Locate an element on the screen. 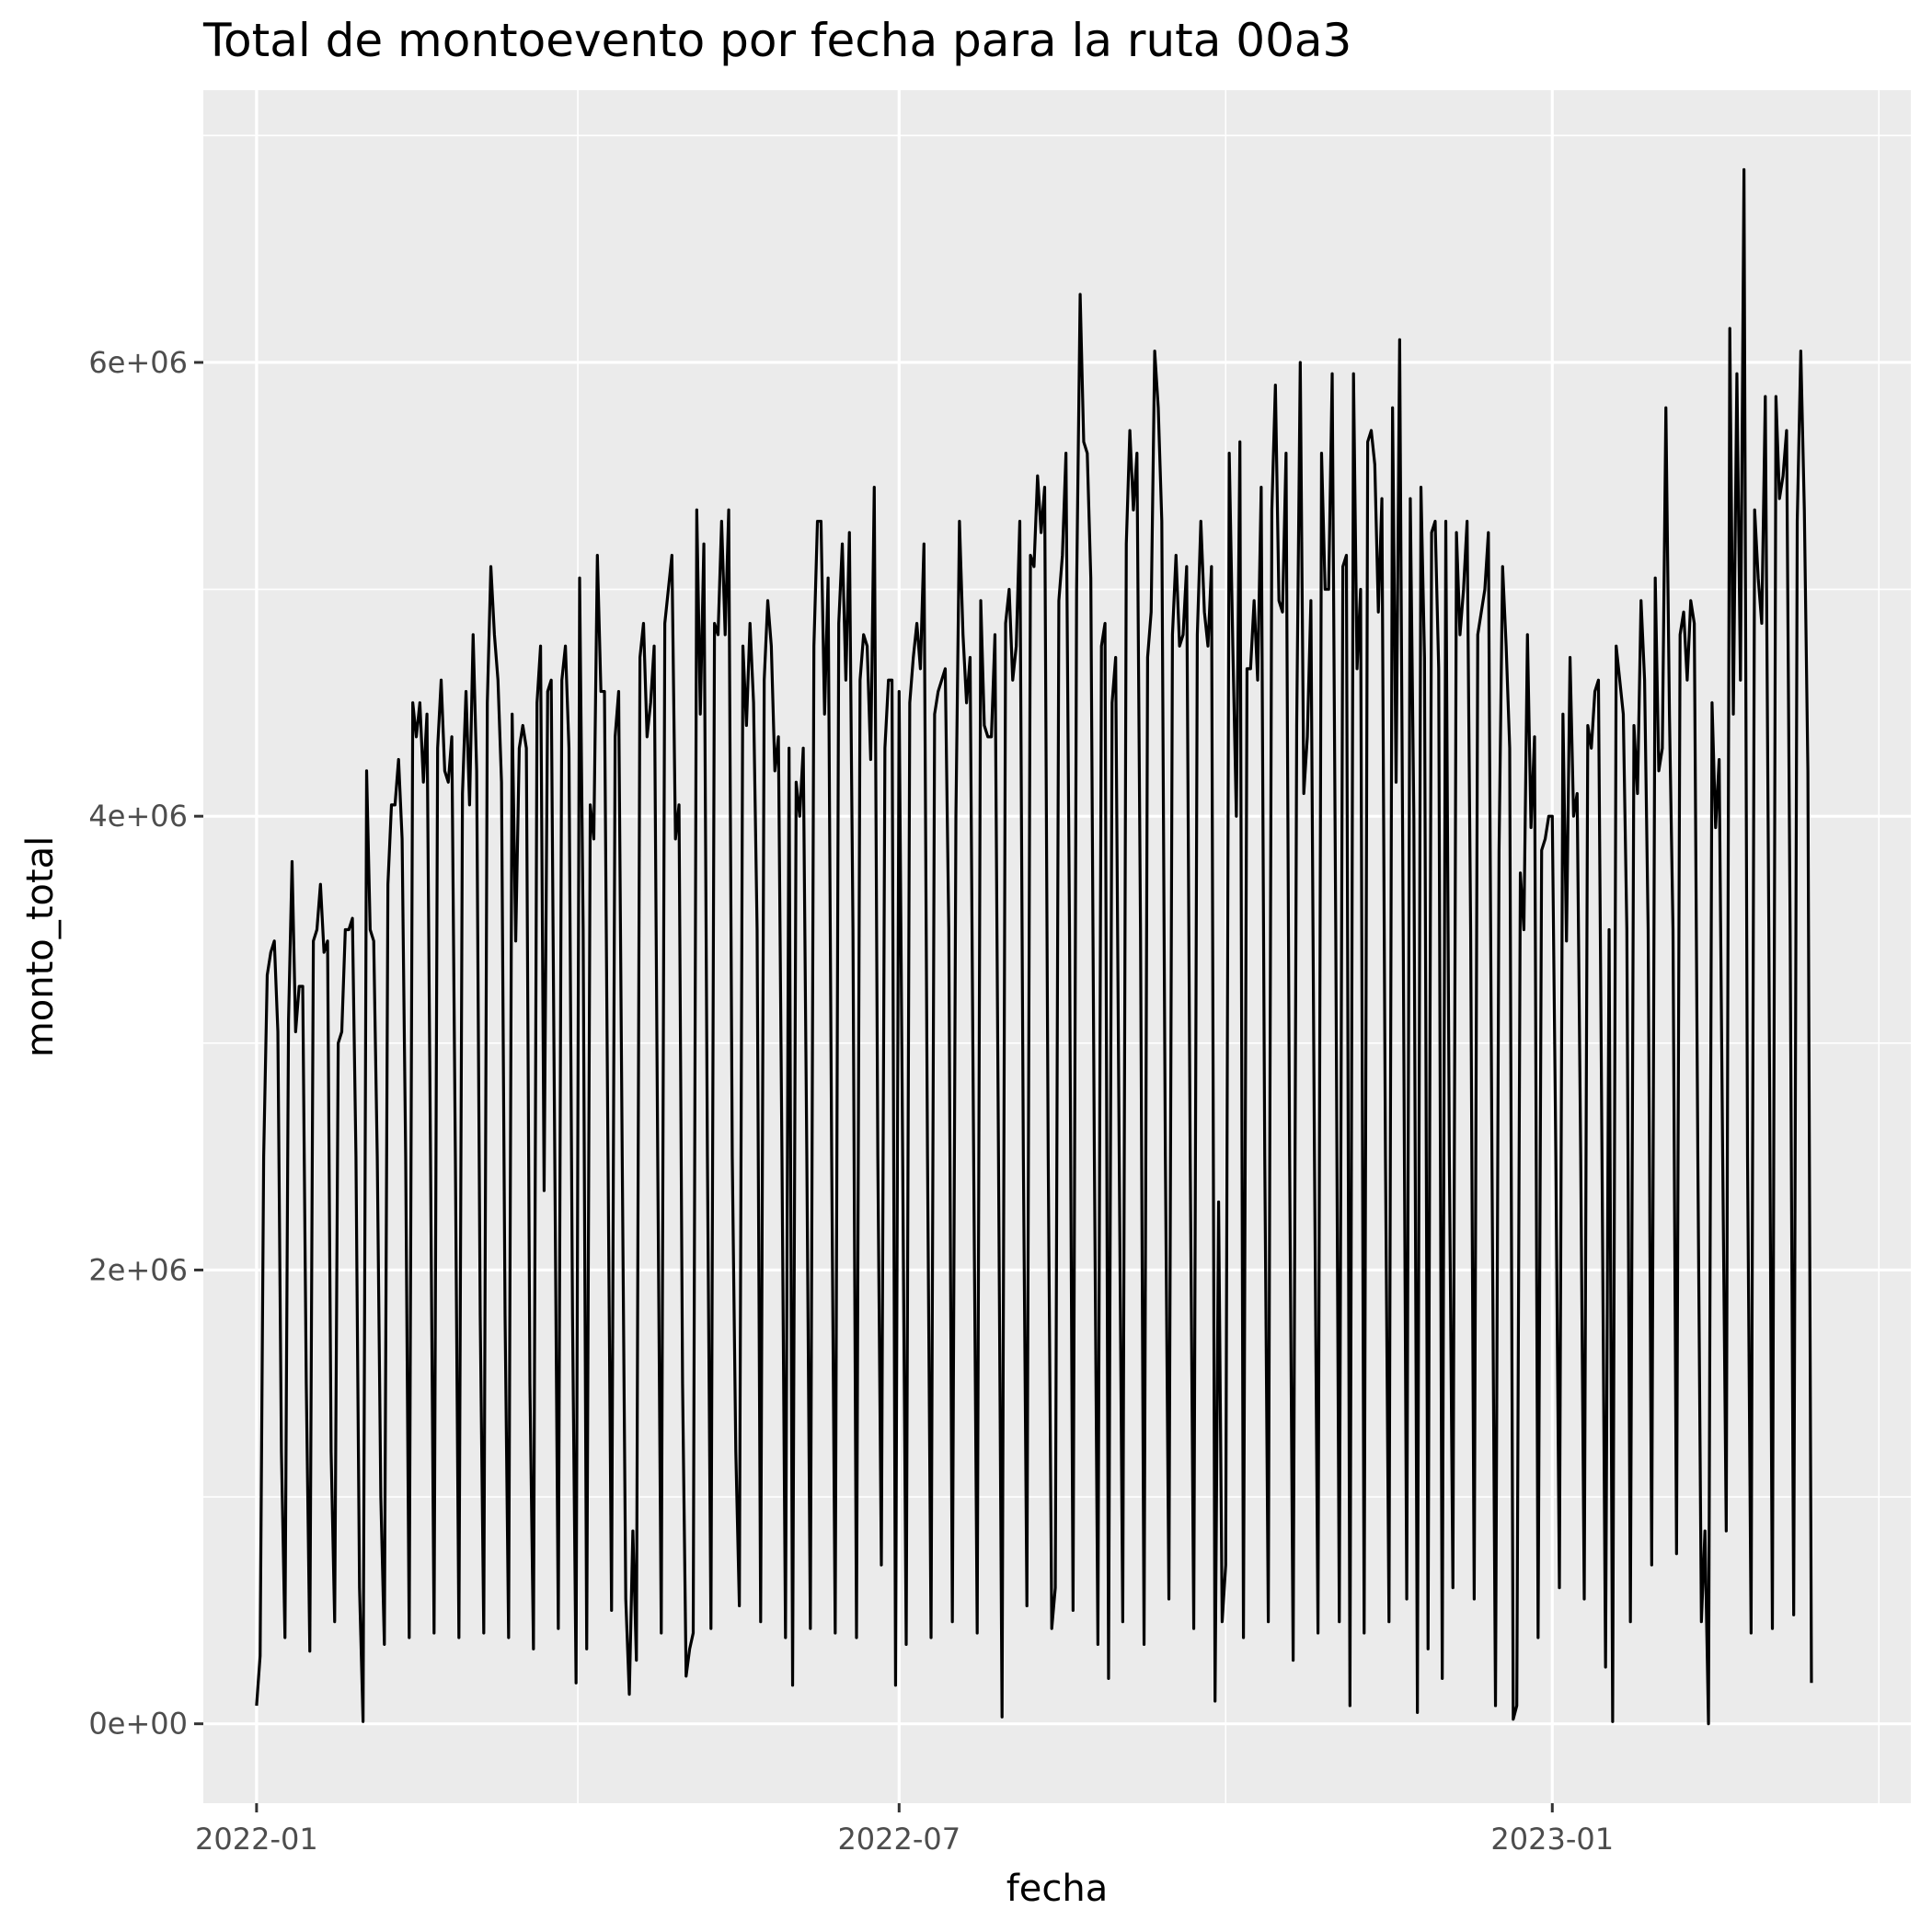  x-axis: 2022-01 2022-07 2023-01 is located at coordinates (904, 1830).